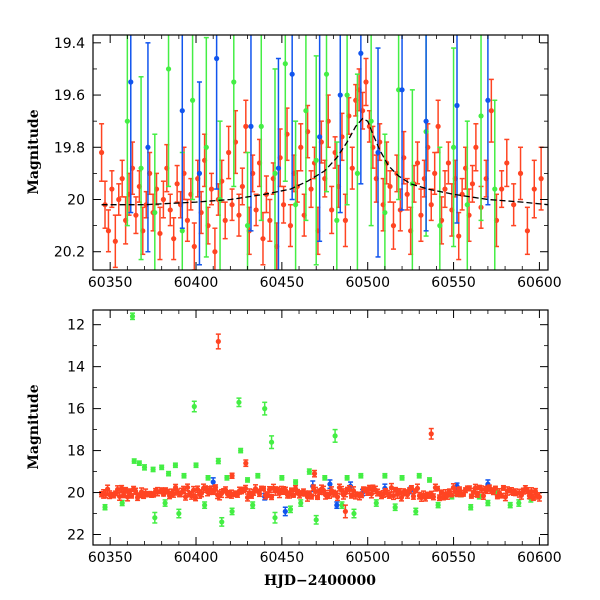 This screenshot has width=600, height=600. What do you see at coordinates (453, 283) in the screenshot?
I see `top-x-tick-label: 60550` at bounding box center [453, 283].